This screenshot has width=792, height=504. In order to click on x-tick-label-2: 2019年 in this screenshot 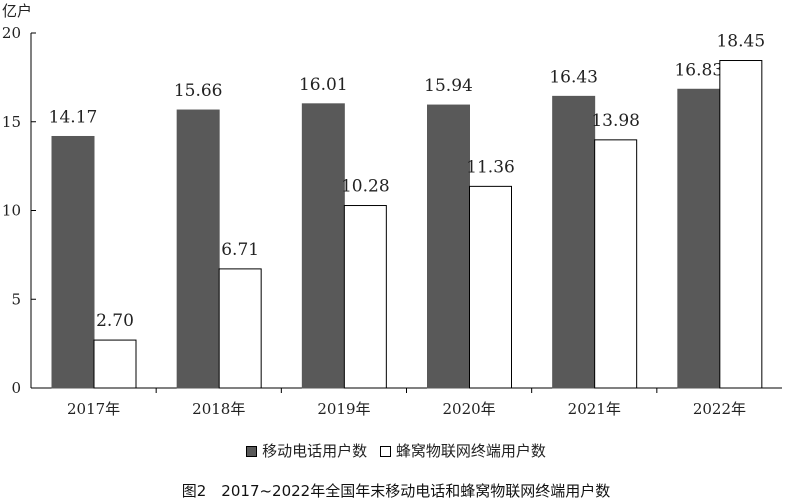, I will do `click(343, 409)`.